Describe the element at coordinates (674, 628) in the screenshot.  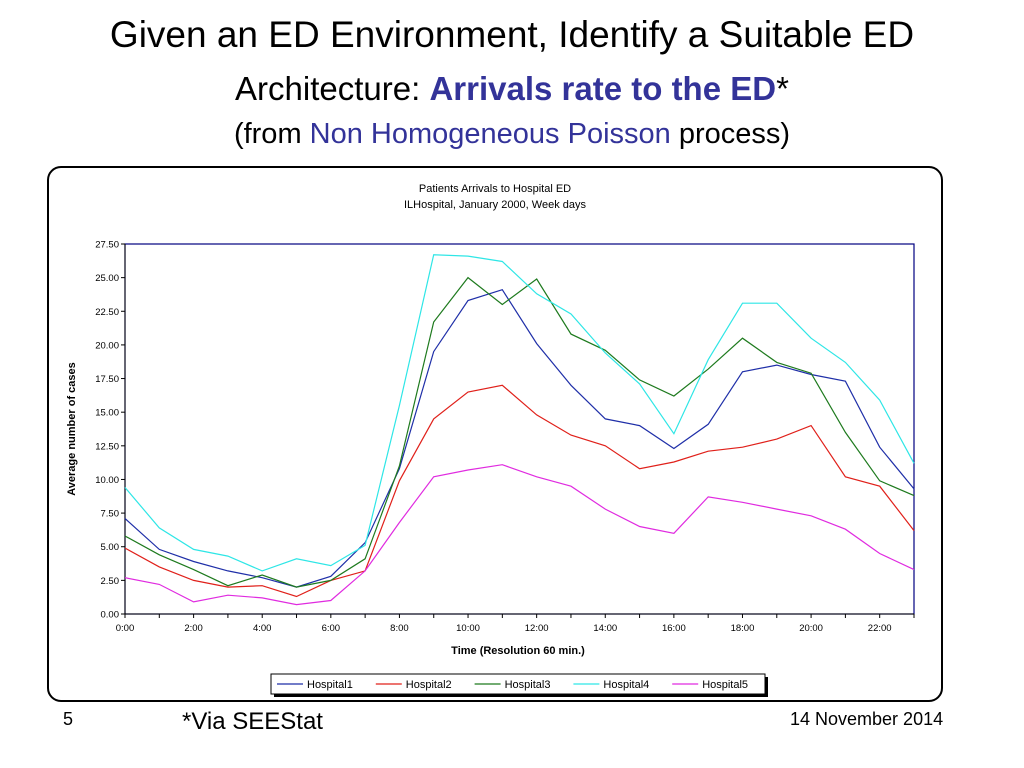
I see `x-tick-label: 16:00` at that location.